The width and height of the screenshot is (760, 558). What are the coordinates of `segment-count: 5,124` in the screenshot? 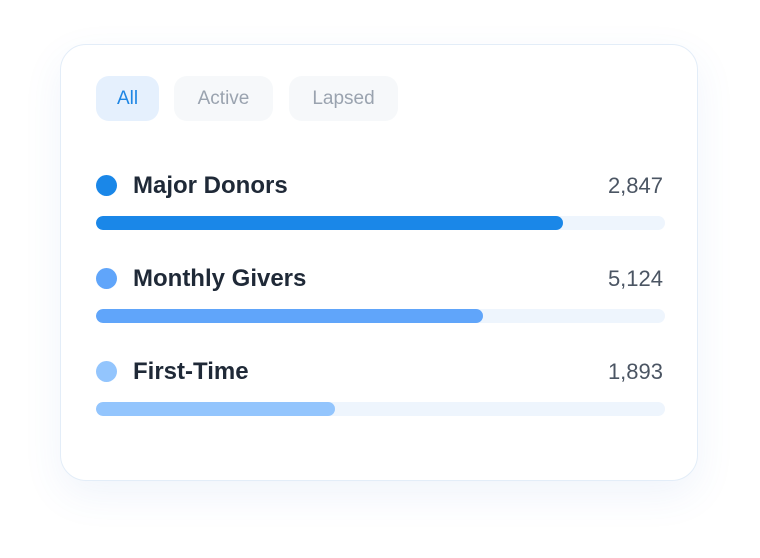 It's located at (635, 278).